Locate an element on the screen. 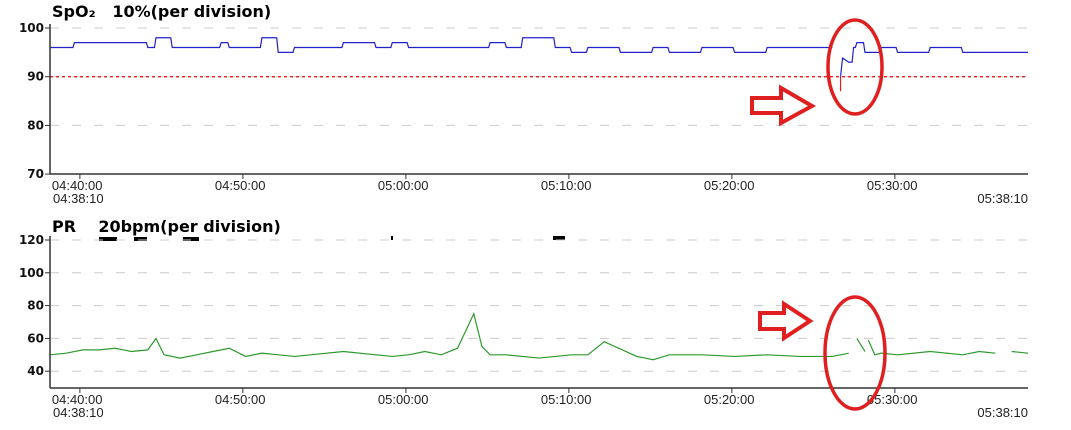 This screenshot has height=430, width=1071. pr-y-tick-label: 40 is located at coordinates (35, 371).